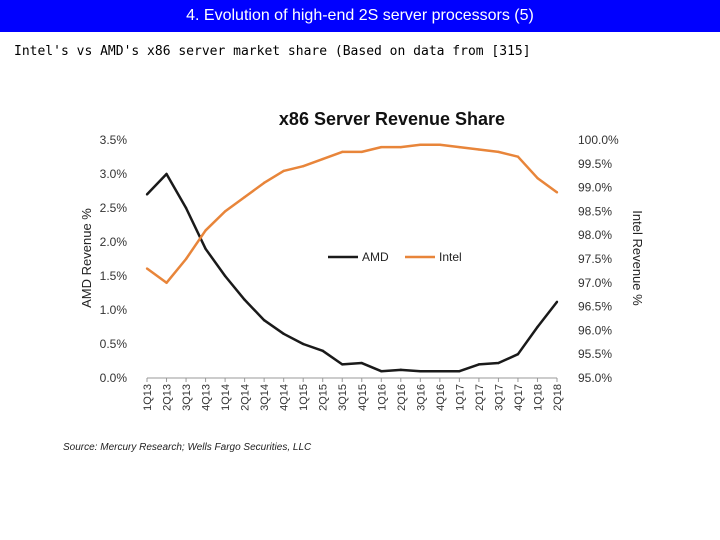 This screenshot has width=720, height=540. Describe the element at coordinates (598, 140) in the screenshot. I see `y-right-tick-label: 100.0%` at that location.